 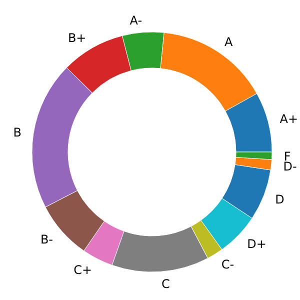 What do you see at coordinates (289, 119) in the screenshot?
I see `slice-label: A+` at bounding box center [289, 119].